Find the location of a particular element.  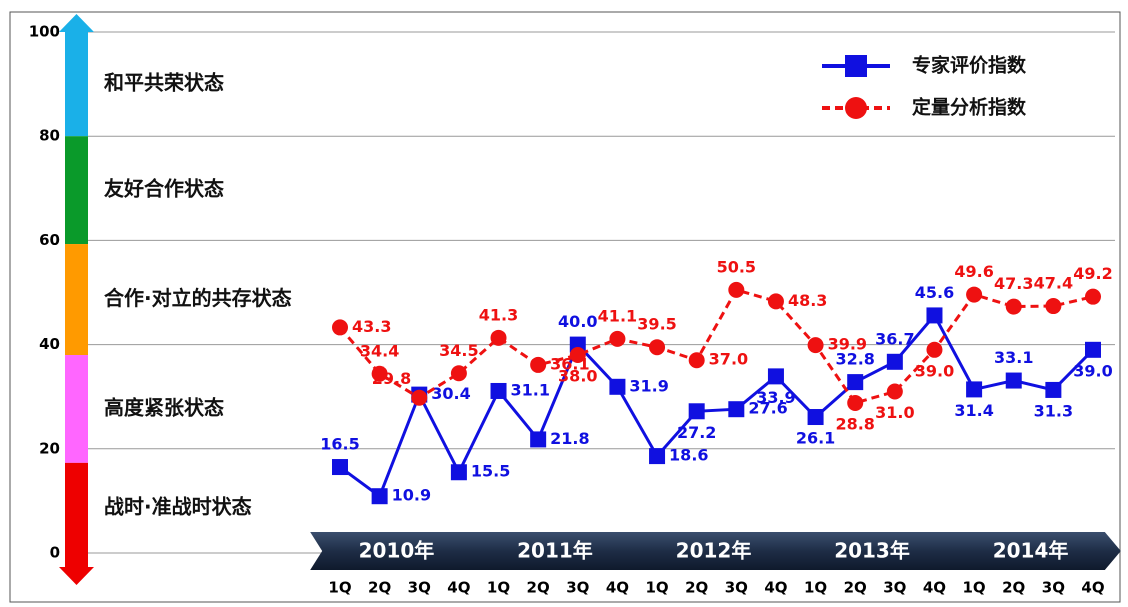

legend-label: 定量分析指数 is located at coordinates (969, 107).